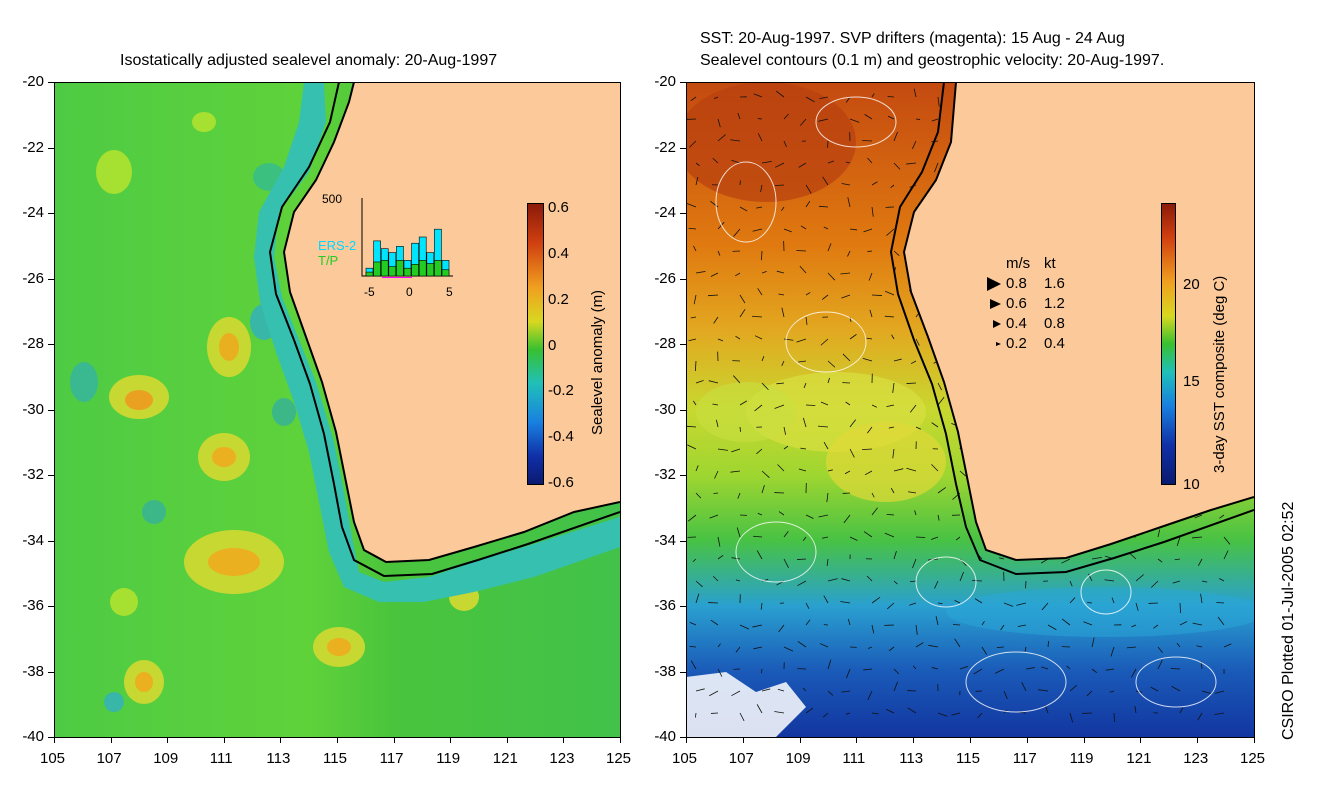 This screenshot has width=1320, height=810. I want to click on velocity-legend-ms: 0.6, so click(1016, 303).